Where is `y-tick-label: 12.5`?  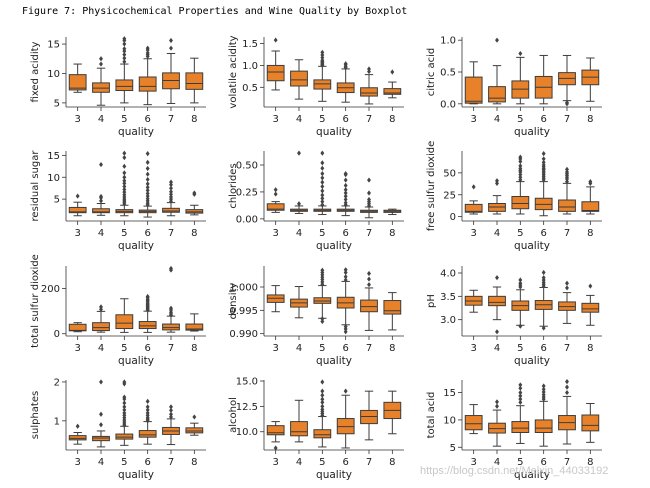
y-tick-label: 12.5 is located at coordinates (247, 407).